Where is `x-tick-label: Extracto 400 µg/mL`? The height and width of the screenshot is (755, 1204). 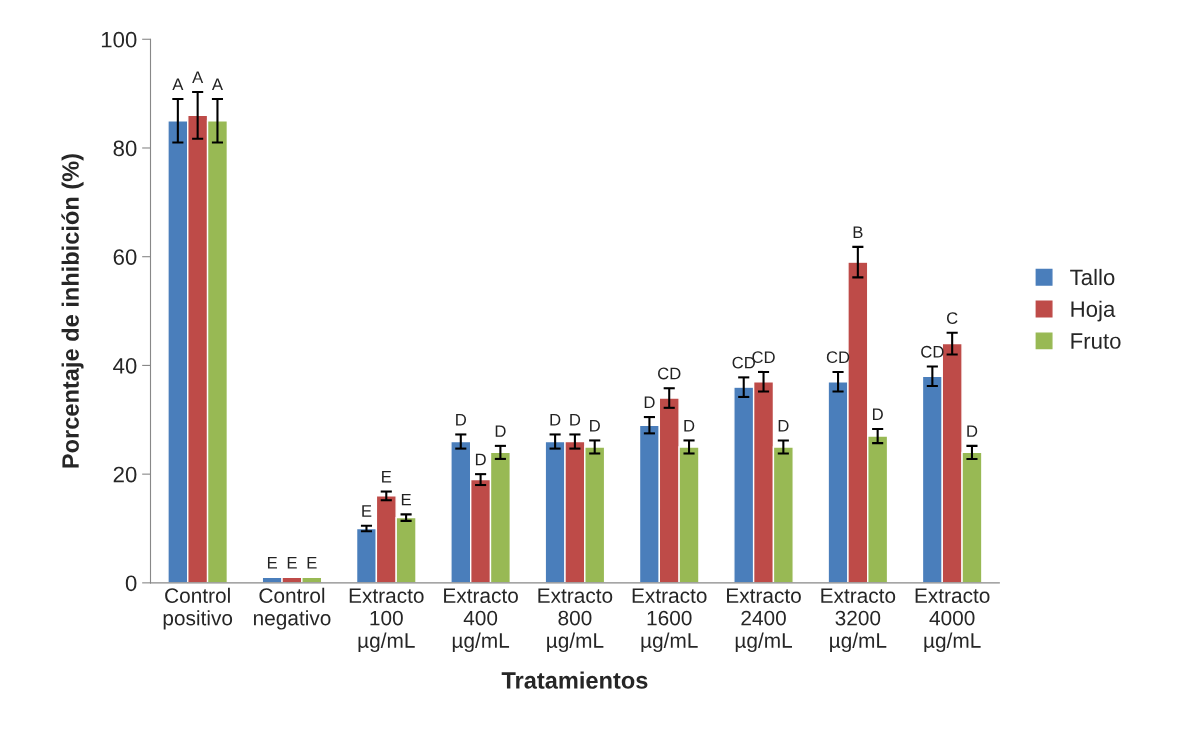 x-tick-label: Extracto 400 µg/mL is located at coordinates (481, 620).